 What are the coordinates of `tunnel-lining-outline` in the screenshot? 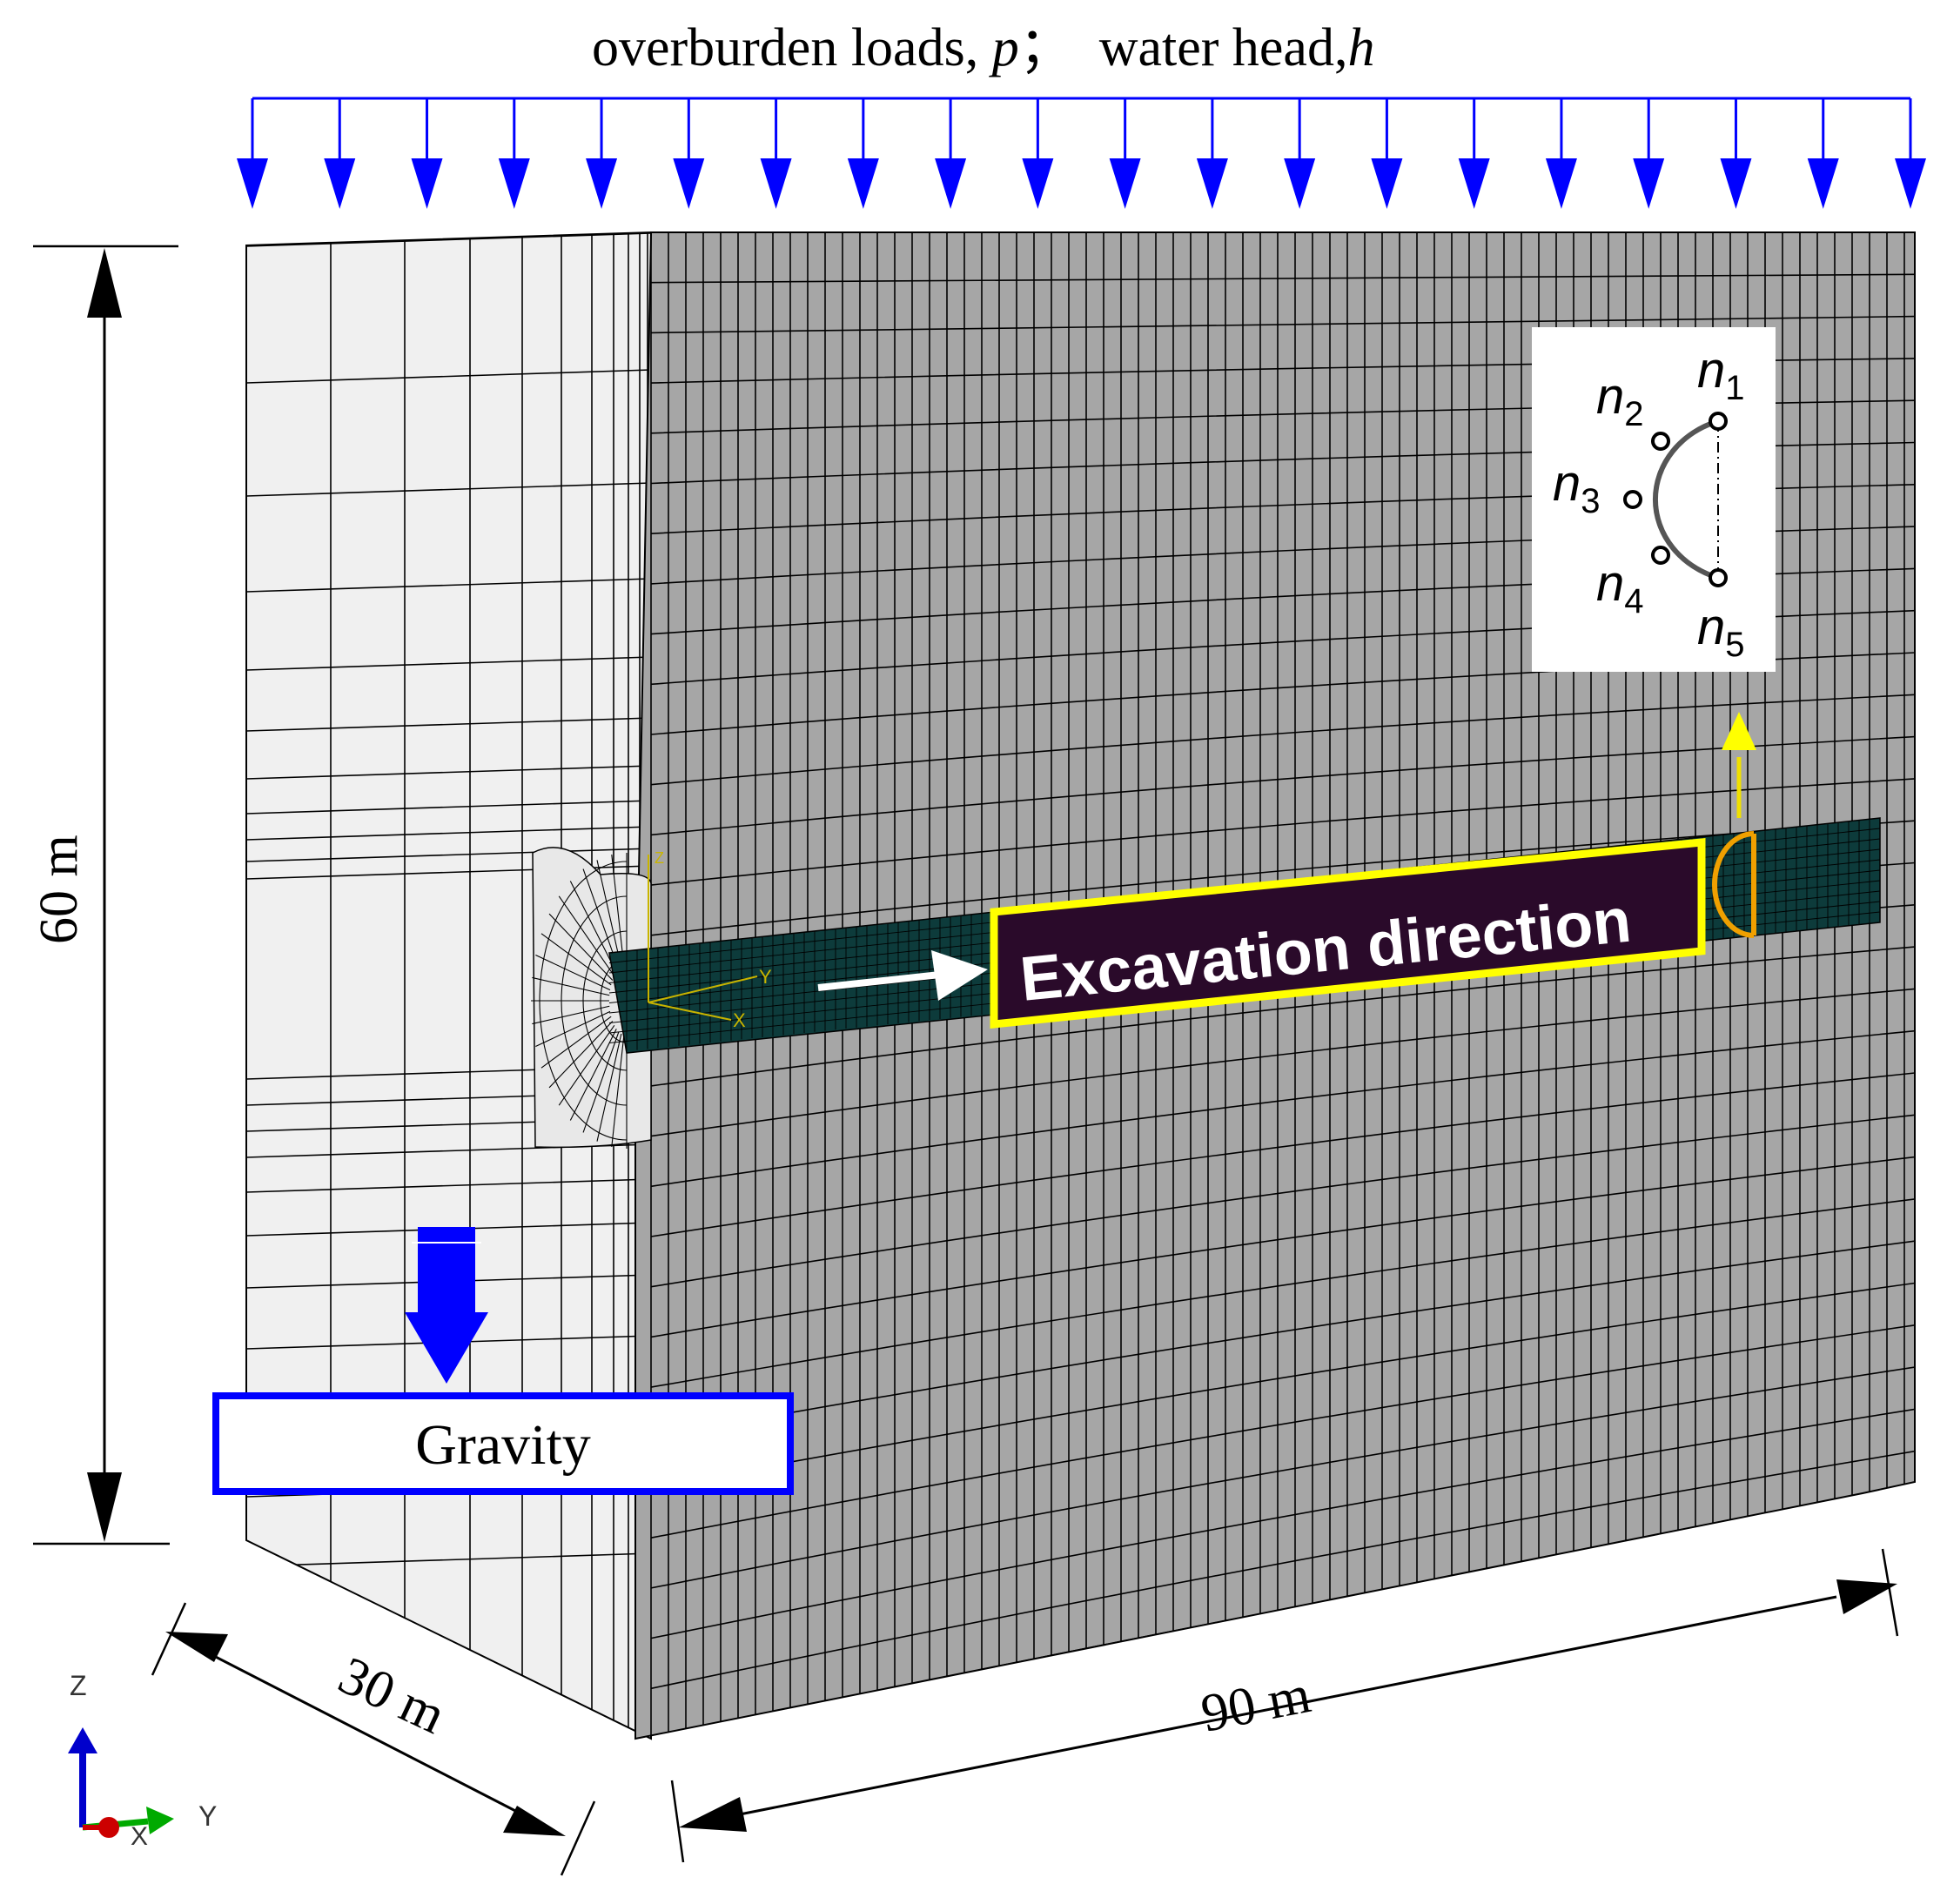 It's located at (1734, 825).